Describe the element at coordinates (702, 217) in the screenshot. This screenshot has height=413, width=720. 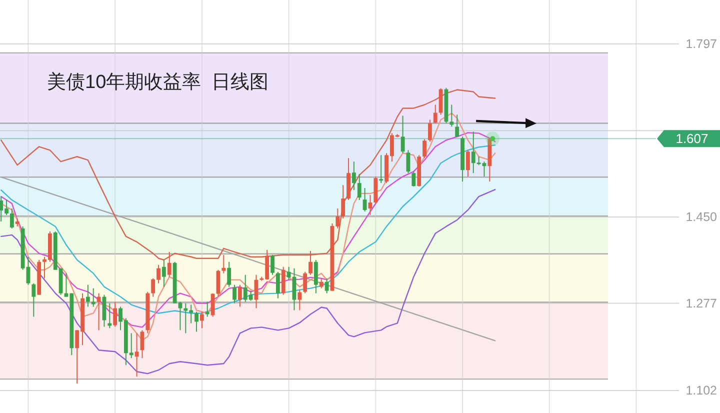
I see `y-tick-label: 1.450` at that location.